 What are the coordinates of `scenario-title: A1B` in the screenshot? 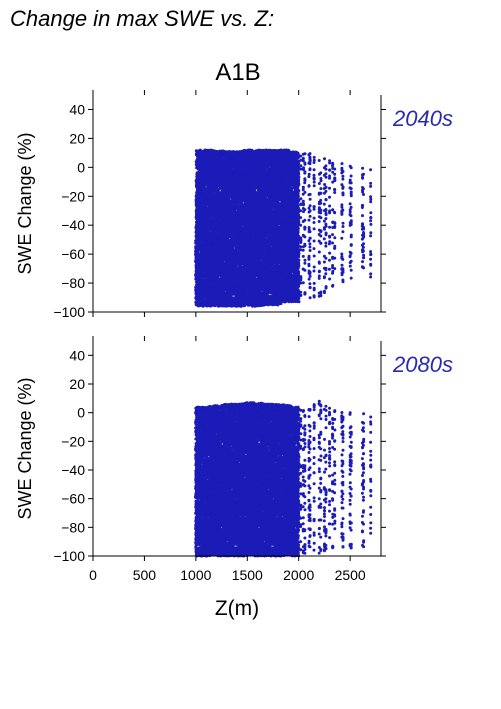 It's located at (237, 72).